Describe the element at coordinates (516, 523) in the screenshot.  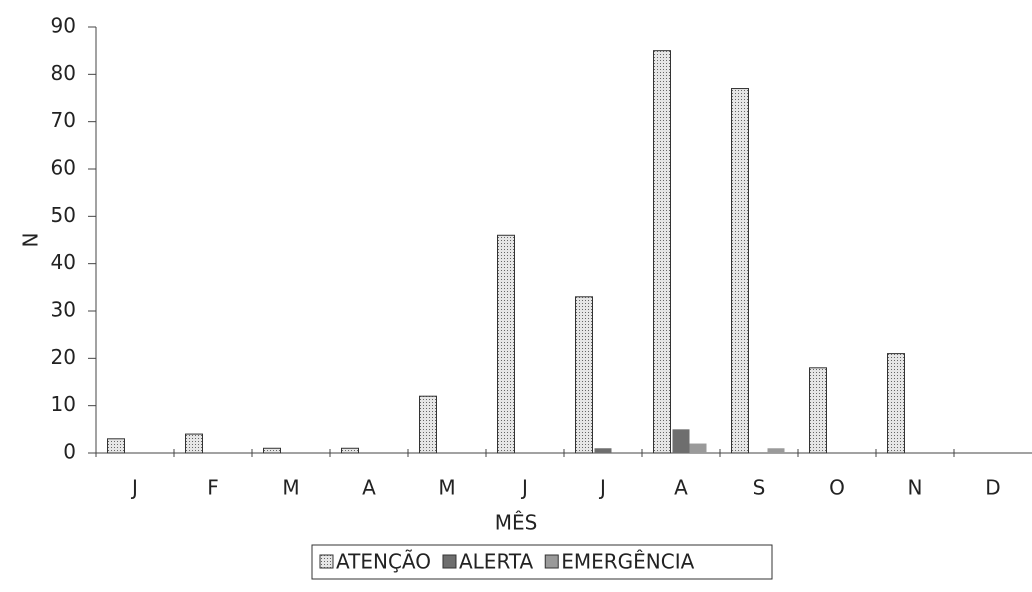
I see `x-axis-label: MÊS` at that location.